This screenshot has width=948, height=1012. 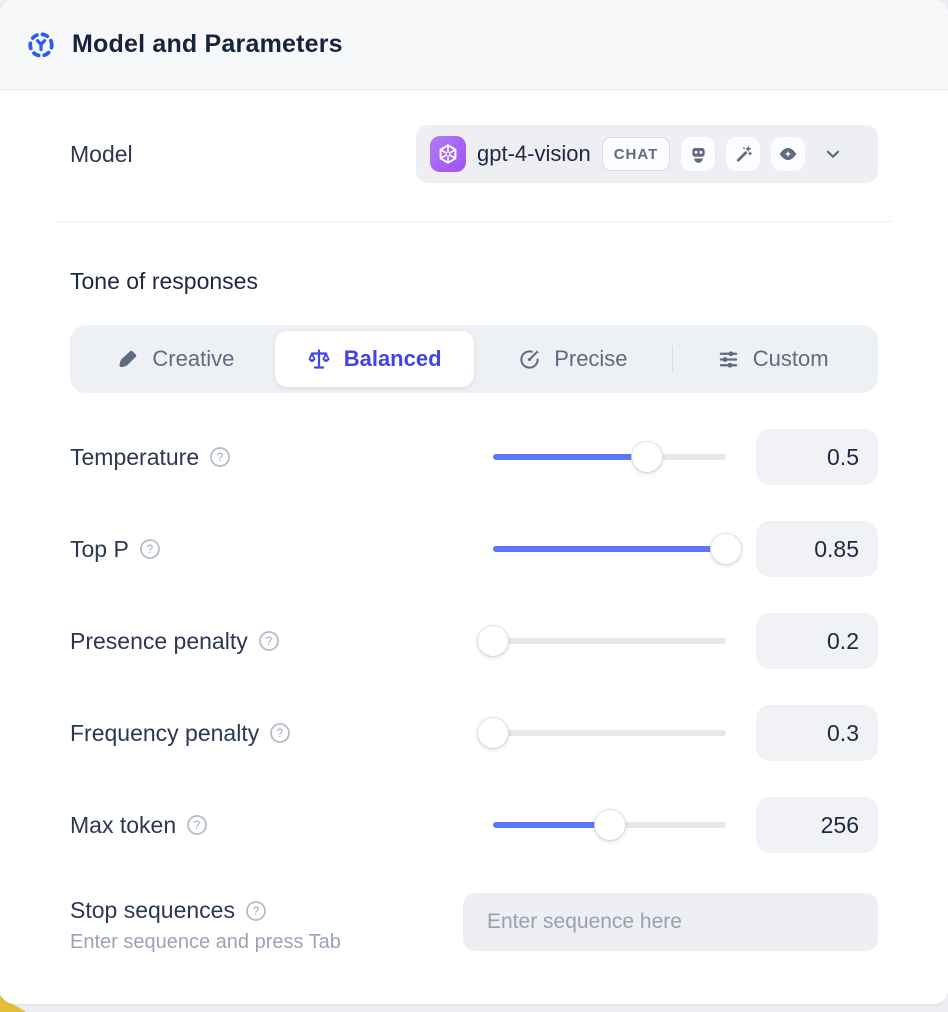 What do you see at coordinates (165, 732) in the screenshot?
I see `param-label: Frequency penalty` at bounding box center [165, 732].